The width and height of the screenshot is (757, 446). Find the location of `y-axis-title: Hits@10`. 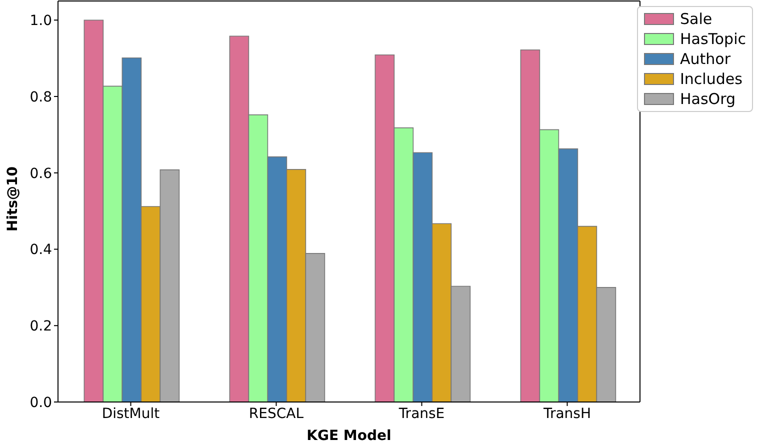

y-axis-title: Hits@10 is located at coordinates (12, 199).